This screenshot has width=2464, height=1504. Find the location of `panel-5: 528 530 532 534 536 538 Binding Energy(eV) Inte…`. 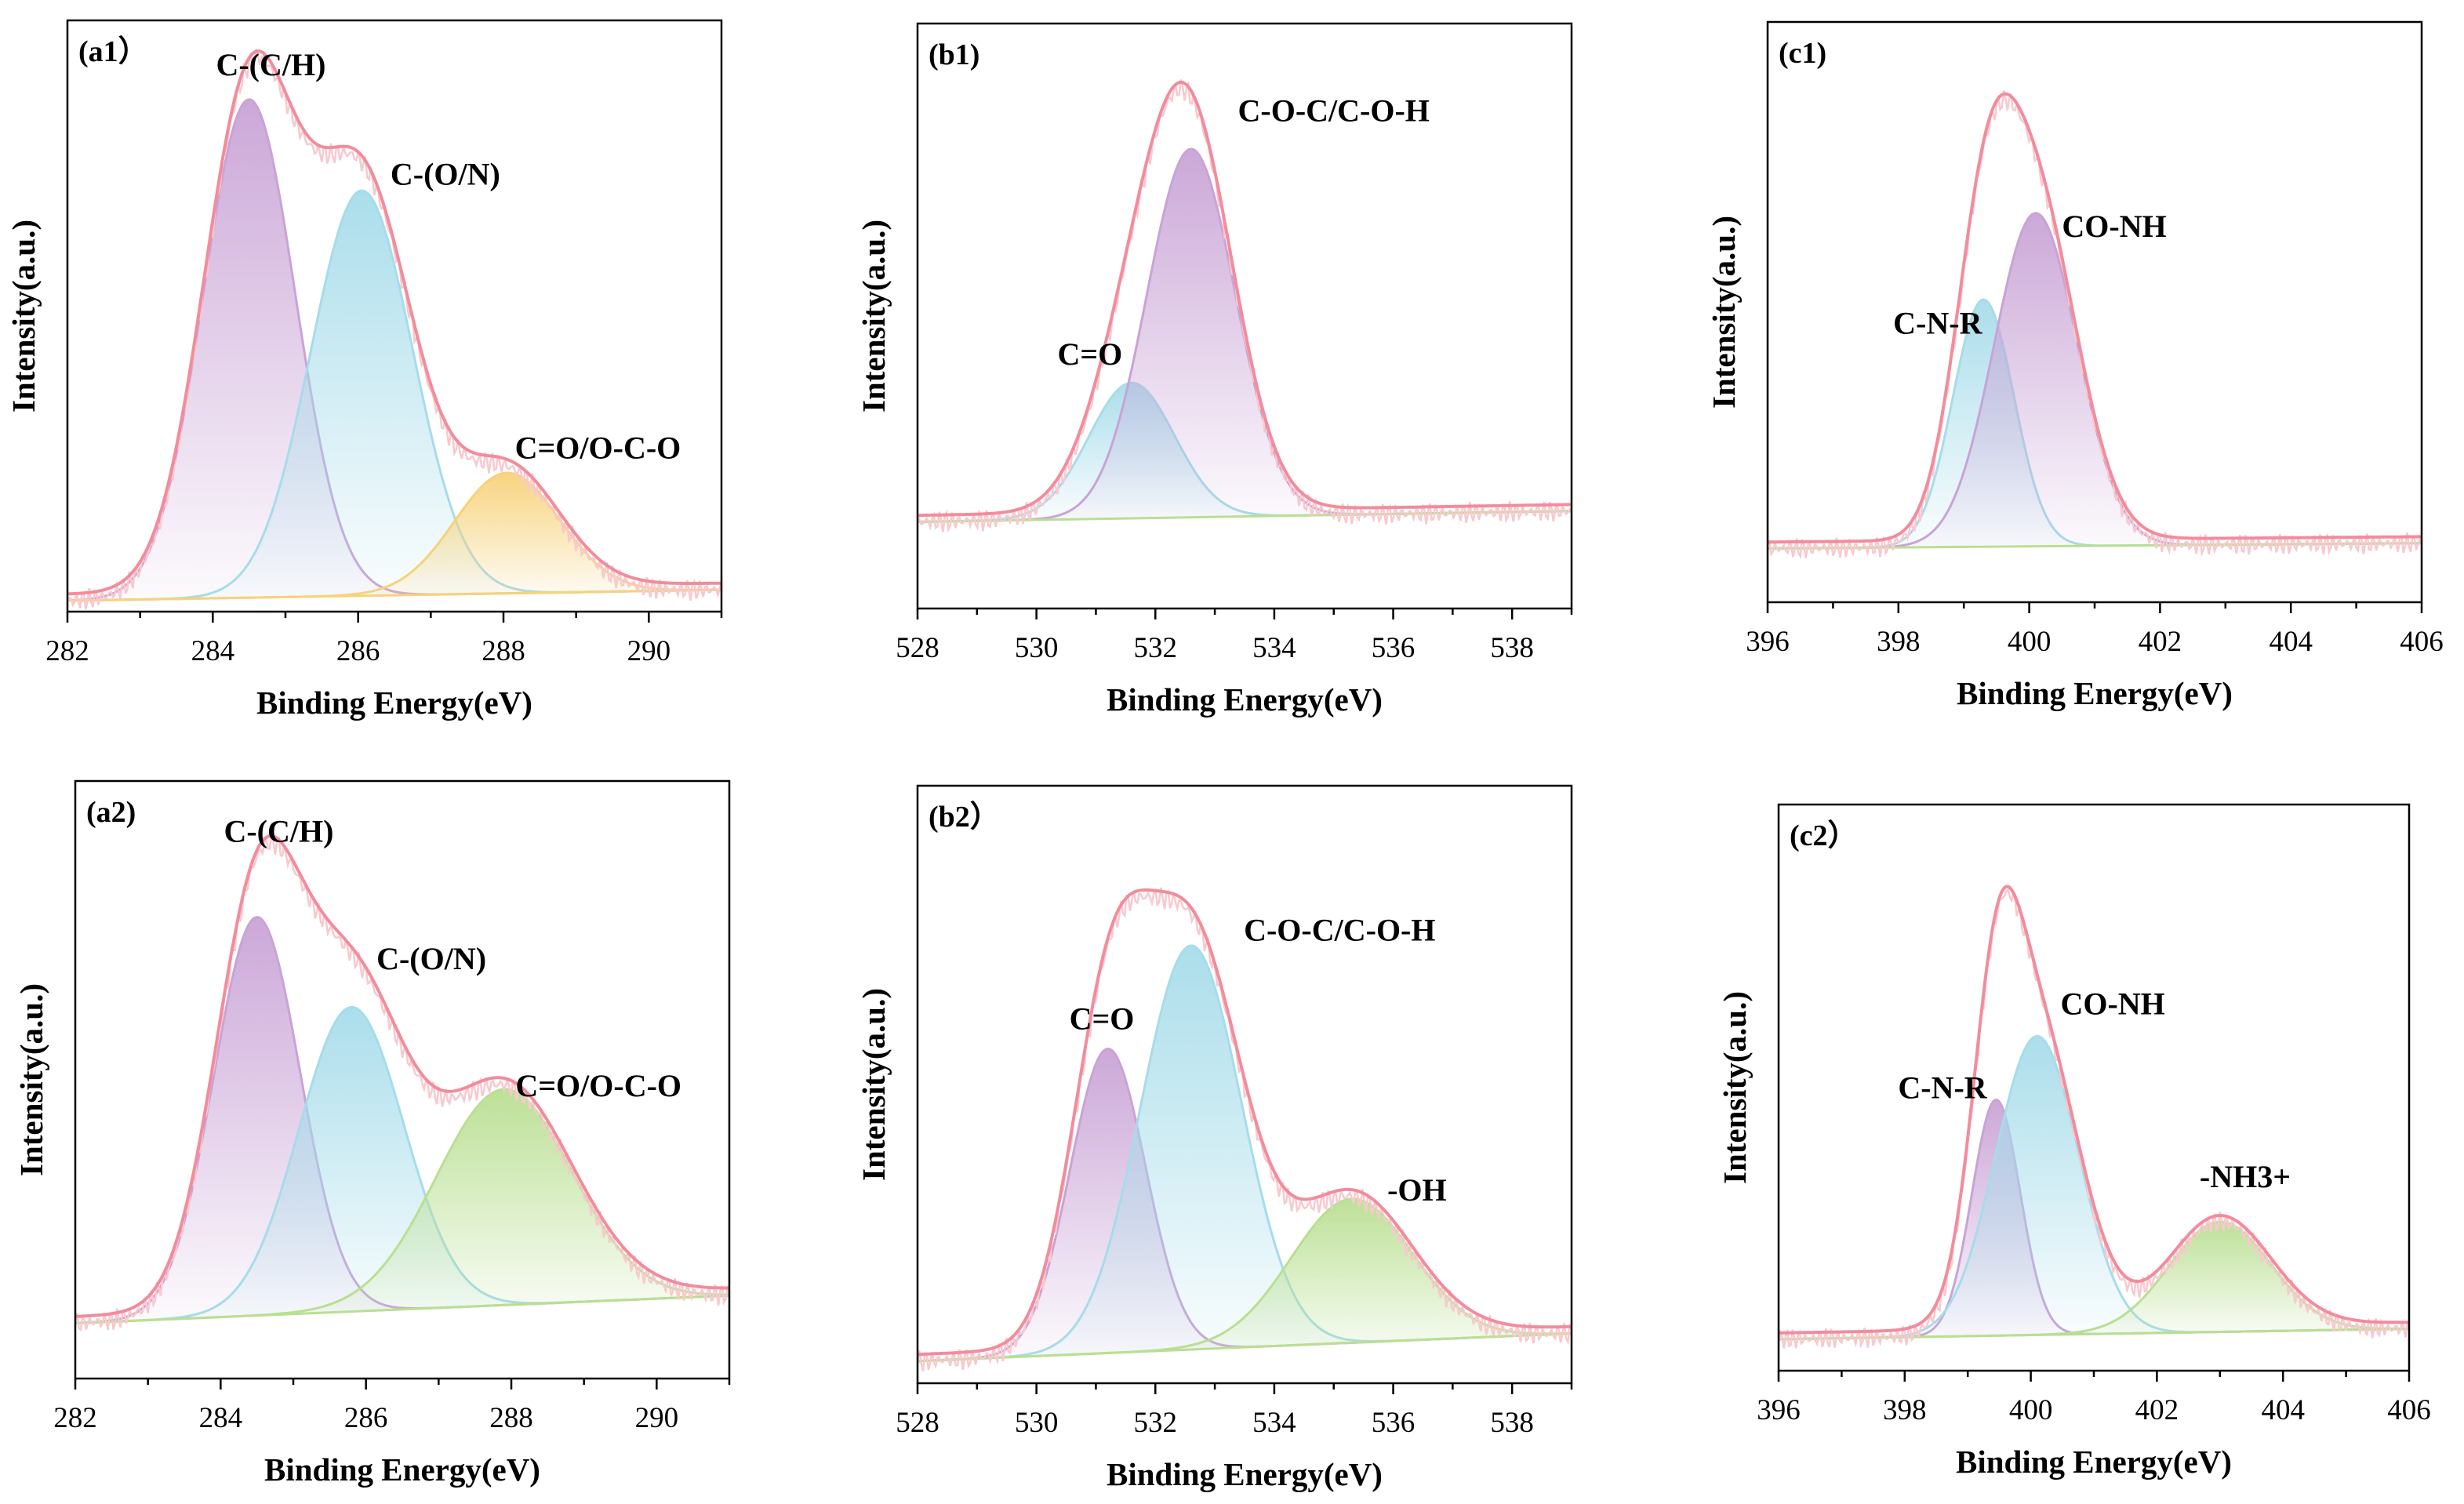

panel-5: 528 530 532 534 536 538 Binding Energy(eV) Inte… is located at coordinates (1214, 1138).